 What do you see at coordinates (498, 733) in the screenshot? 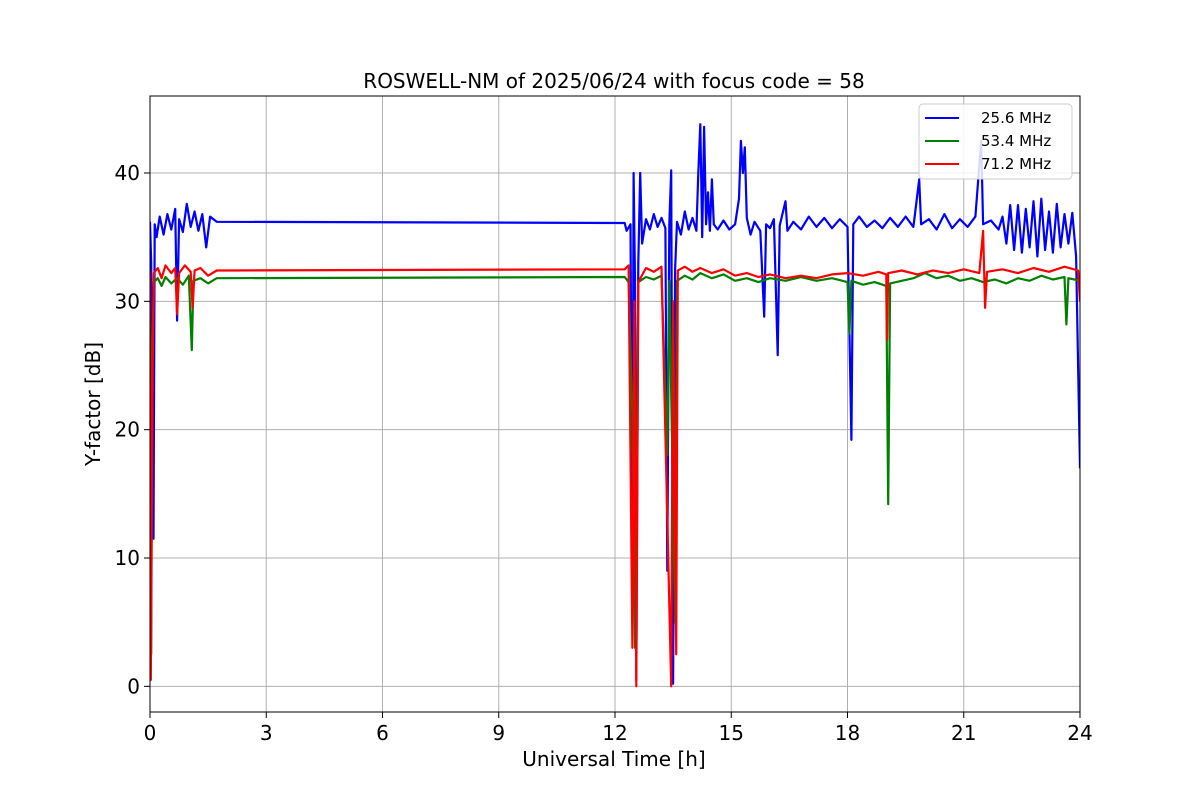
I see `x-tick-label: 9` at bounding box center [498, 733].